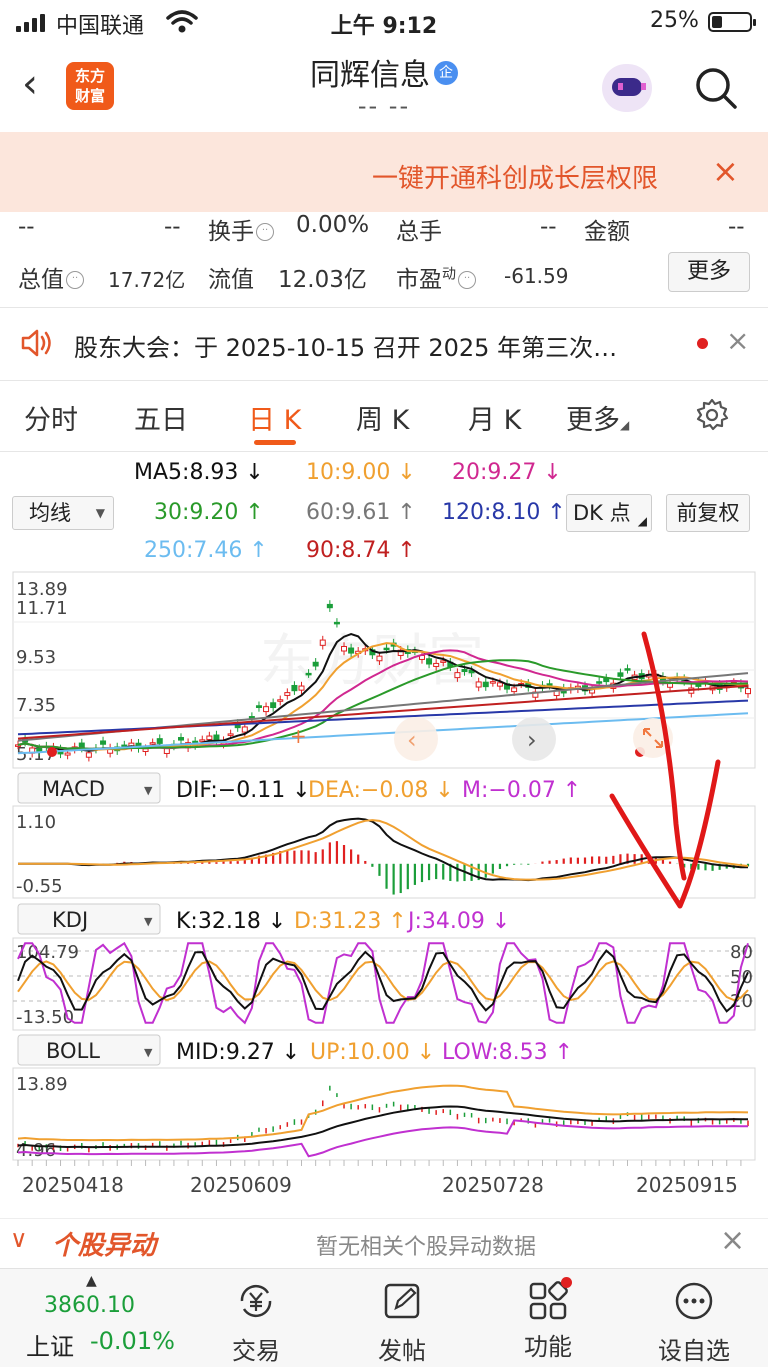 The width and height of the screenshot is (768, 1367). Describe the element at coordinates (50, 1347) in the screenshot. I see `index-name: 上证` at that location.